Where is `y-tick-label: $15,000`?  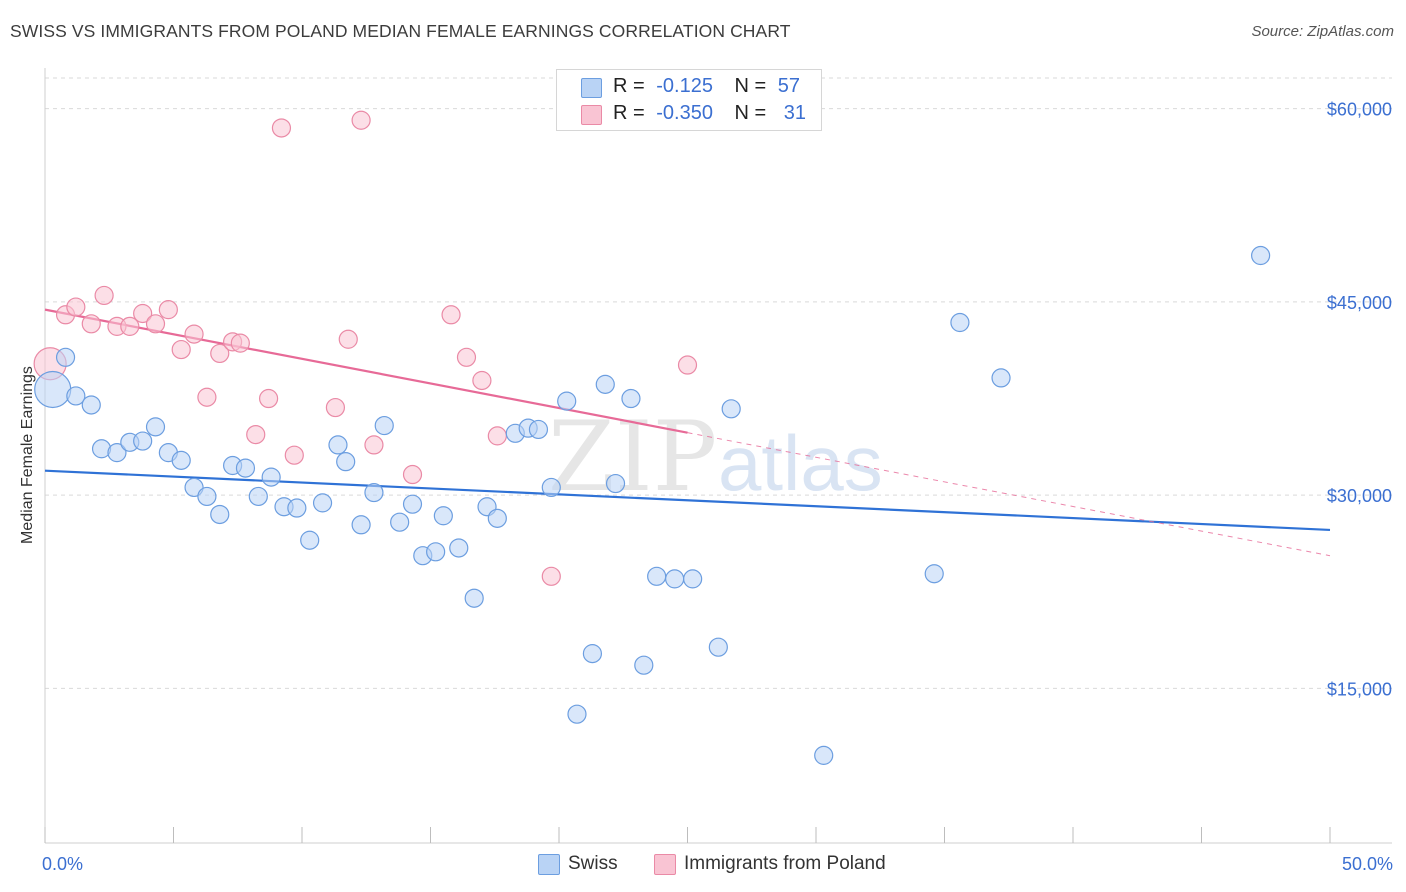
y-tick-label: $15,000 is located at coordinates (1359, 689).